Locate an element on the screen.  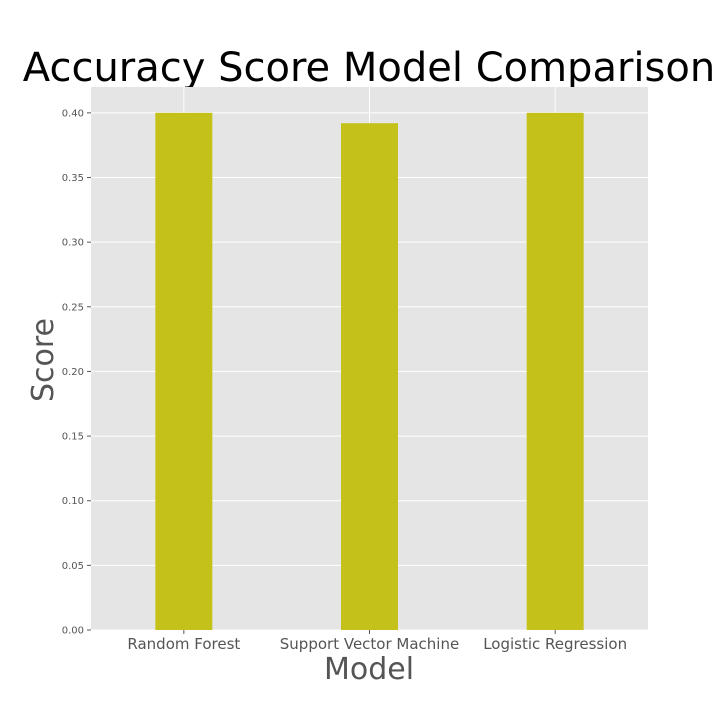
x-tick-label: Logistic Regression is located at coordinates (555, 644).